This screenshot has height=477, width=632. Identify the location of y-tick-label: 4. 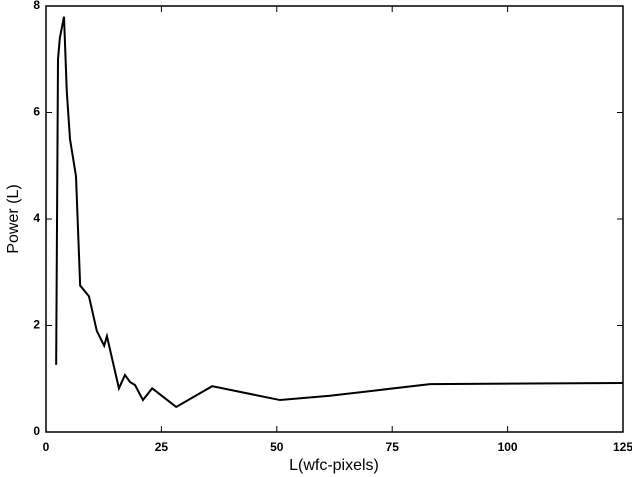
(36, 218).